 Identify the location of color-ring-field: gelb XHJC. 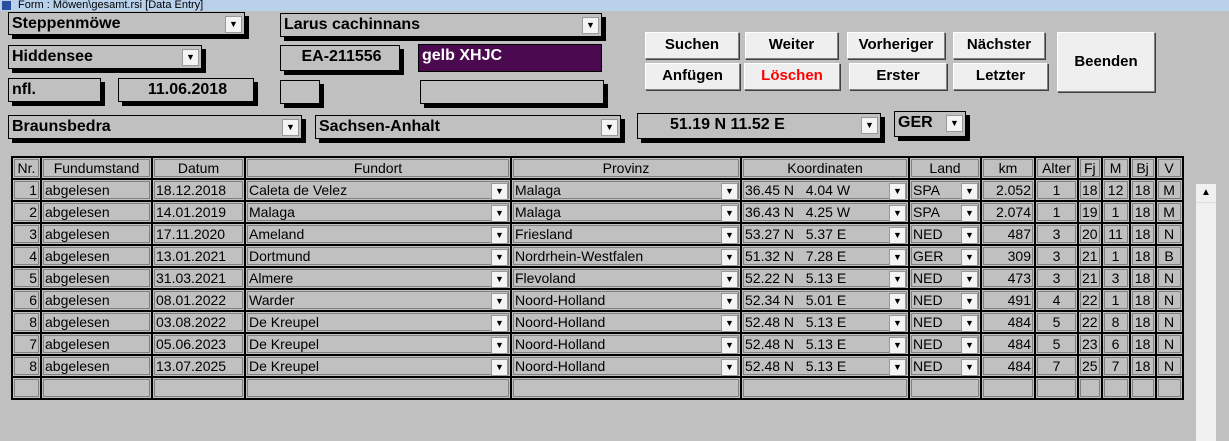
(510, 58).